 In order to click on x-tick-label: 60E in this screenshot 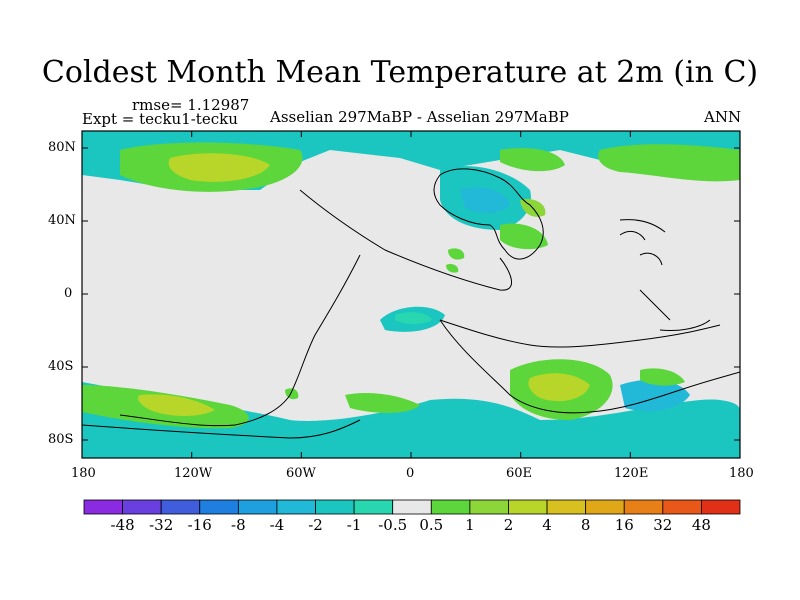, I will do `click(519, 473)`.